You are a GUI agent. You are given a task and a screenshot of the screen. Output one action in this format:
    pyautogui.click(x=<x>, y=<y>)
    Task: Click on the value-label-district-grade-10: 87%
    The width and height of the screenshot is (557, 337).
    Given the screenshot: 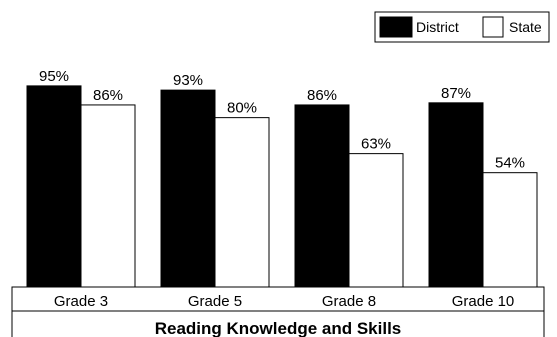 What is the action you would take?
    pyautogui.click(x=456, y=93)
    